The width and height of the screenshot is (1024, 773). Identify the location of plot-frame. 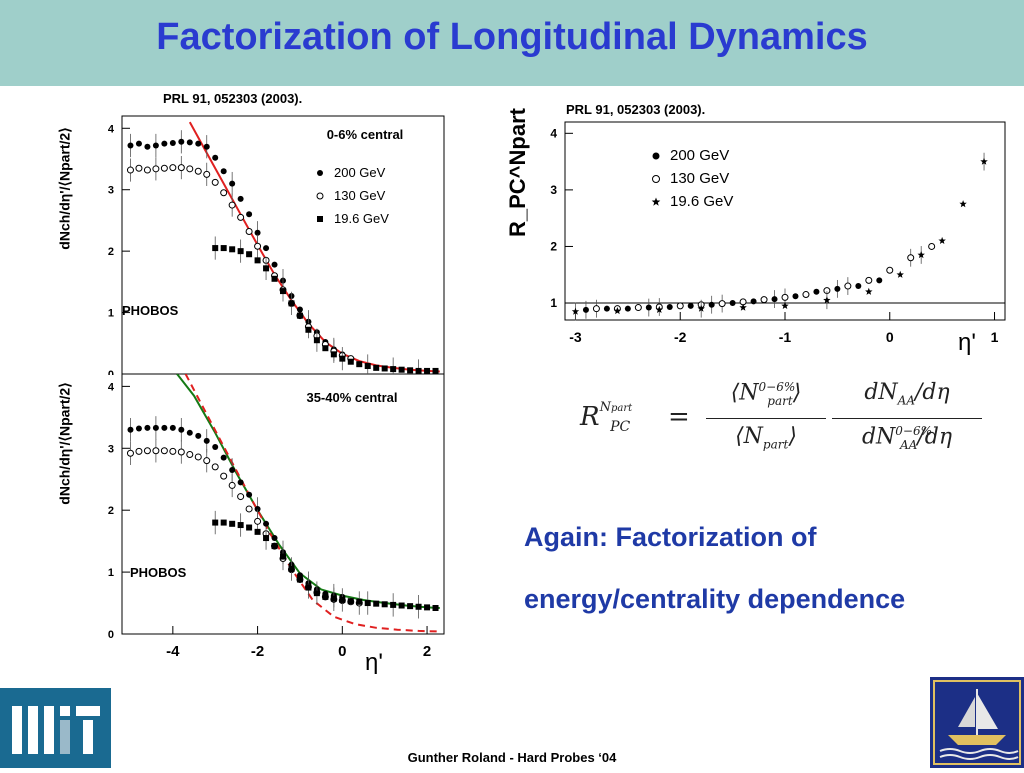
(283, 504).